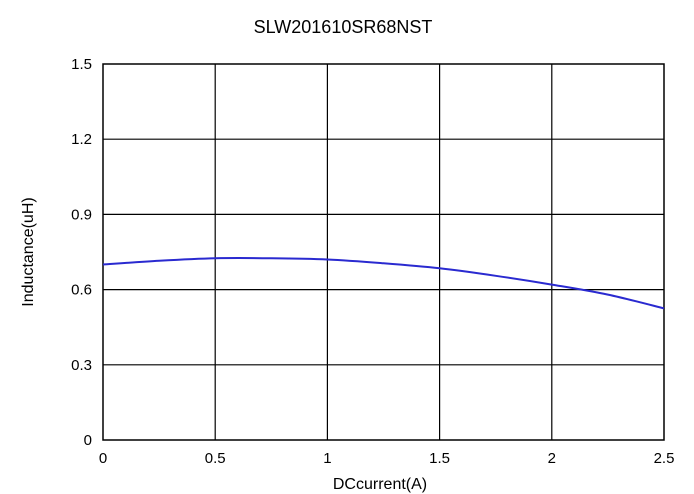  I want to click on y-tick-label: 0.3, so click(81, 365).